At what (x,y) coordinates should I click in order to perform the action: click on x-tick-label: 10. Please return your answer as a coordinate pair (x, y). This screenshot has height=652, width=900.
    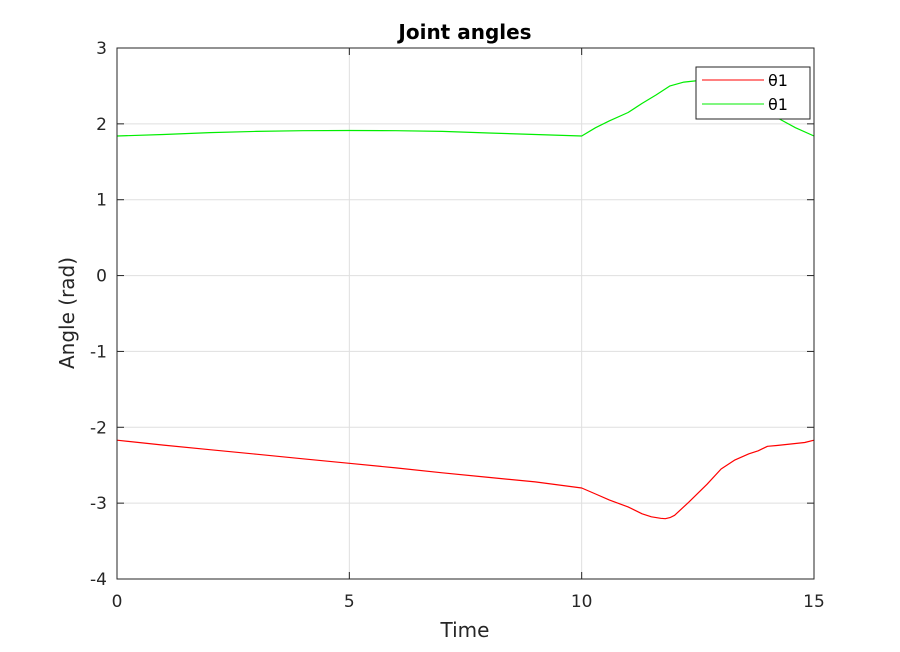
    Looking at the image, I should click on (582, 602).